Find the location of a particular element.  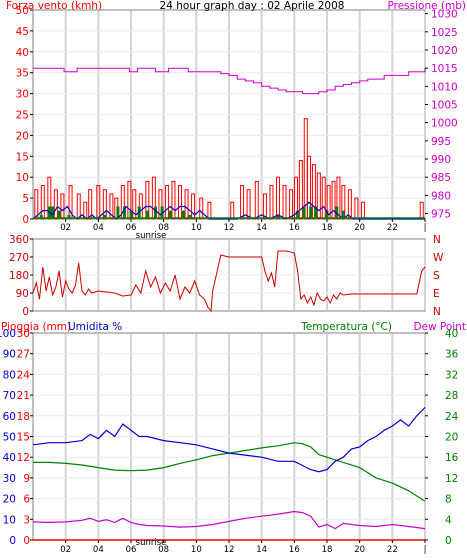

y-tick-label: 35 is located at coordinates (22, 74).